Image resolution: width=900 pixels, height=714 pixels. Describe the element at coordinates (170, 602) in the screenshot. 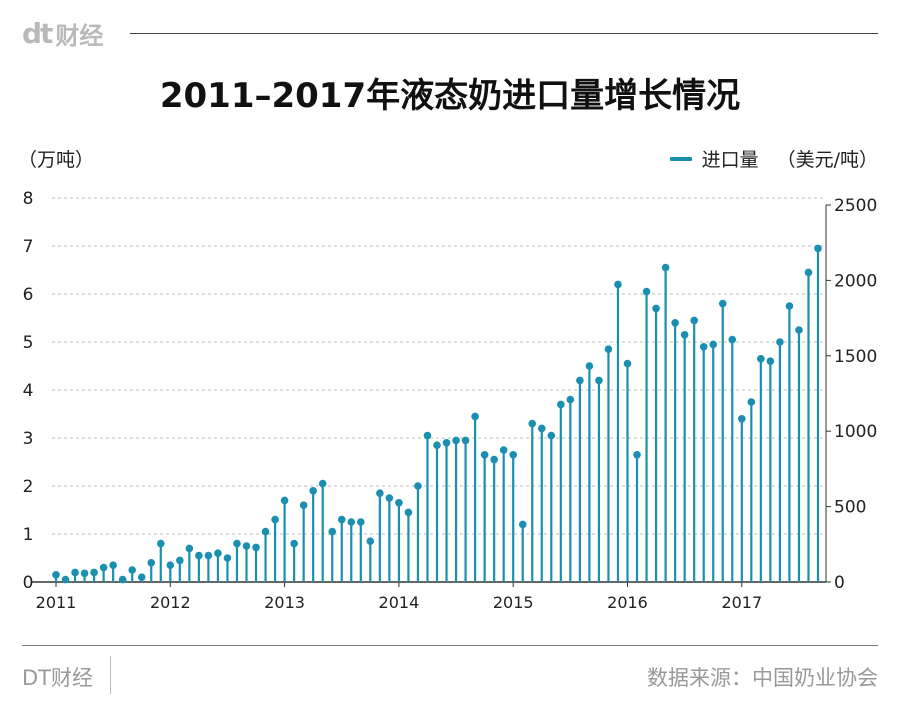

I see `x-tick-label: 2012` at that location.